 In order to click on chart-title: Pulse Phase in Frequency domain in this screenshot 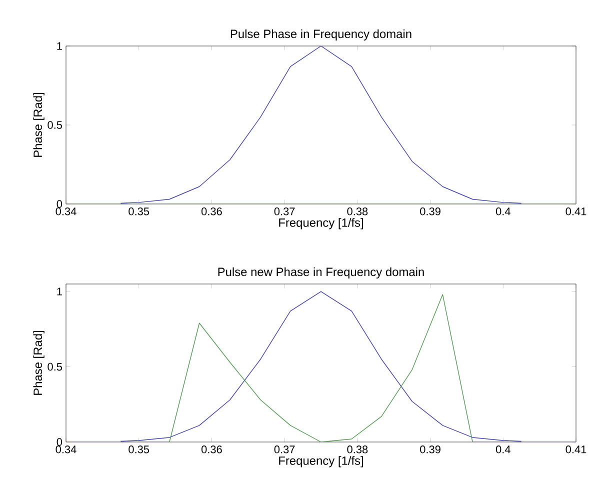, I will do `click(321, 34)`.